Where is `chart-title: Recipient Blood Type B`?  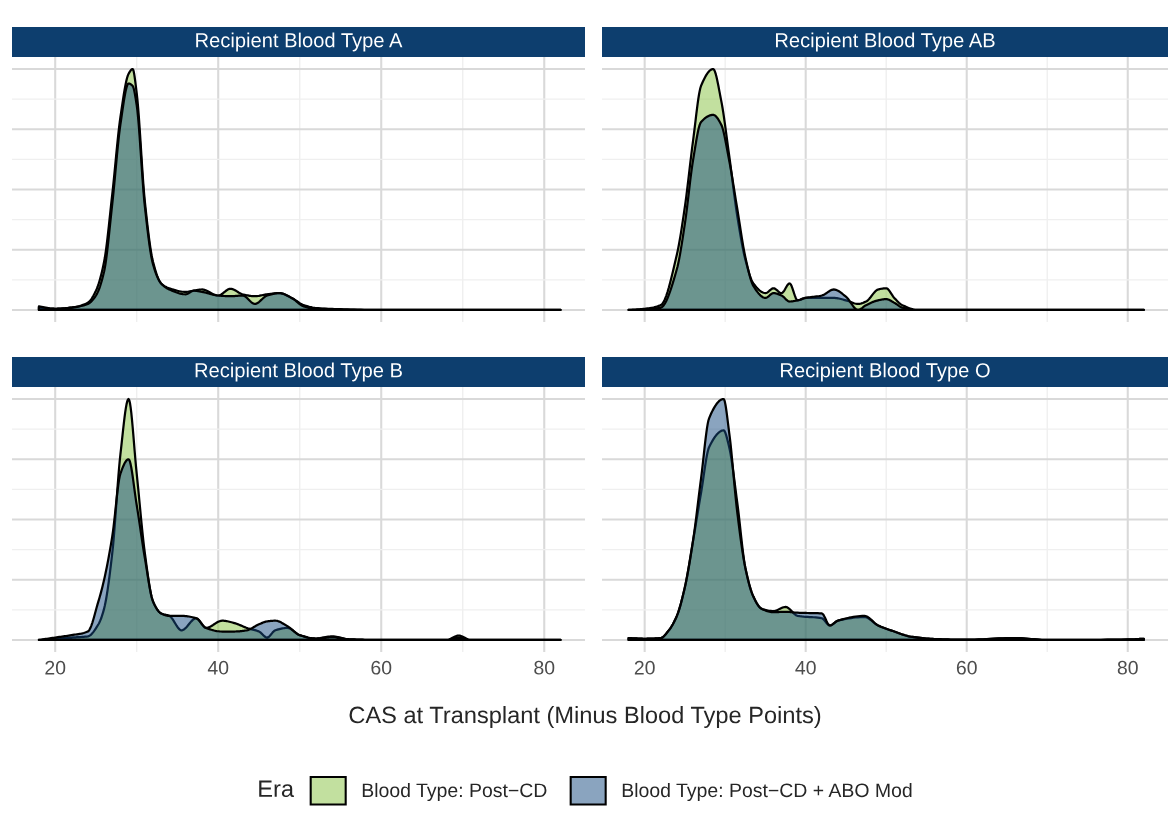 chart-title: Recipient Blood Type B is located at coordinates (298, 372).